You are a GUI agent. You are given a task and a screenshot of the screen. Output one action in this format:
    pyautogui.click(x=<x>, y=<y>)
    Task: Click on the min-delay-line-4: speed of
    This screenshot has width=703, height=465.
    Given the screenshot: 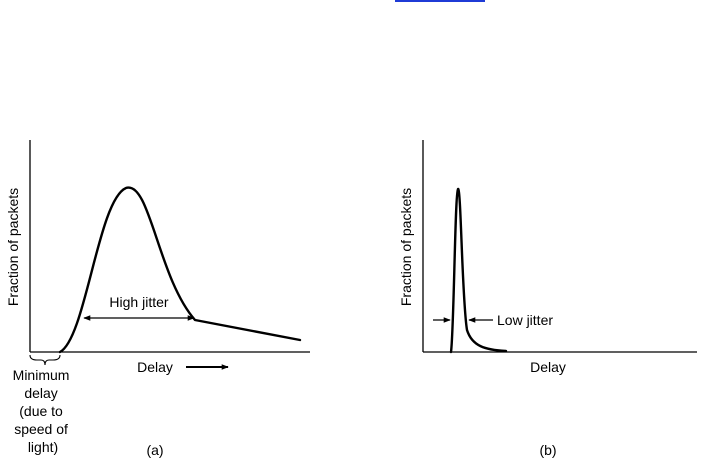 What is the action you would take?
    pyautogui.click(x=41, y=429)
    